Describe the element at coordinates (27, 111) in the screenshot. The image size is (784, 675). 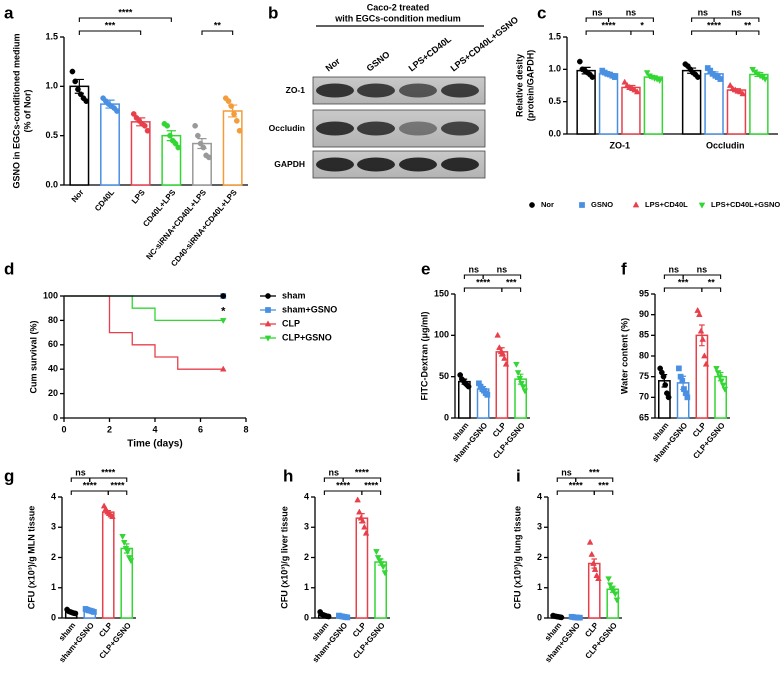
I see `y-axis-label: (% of Nor)` at that location.